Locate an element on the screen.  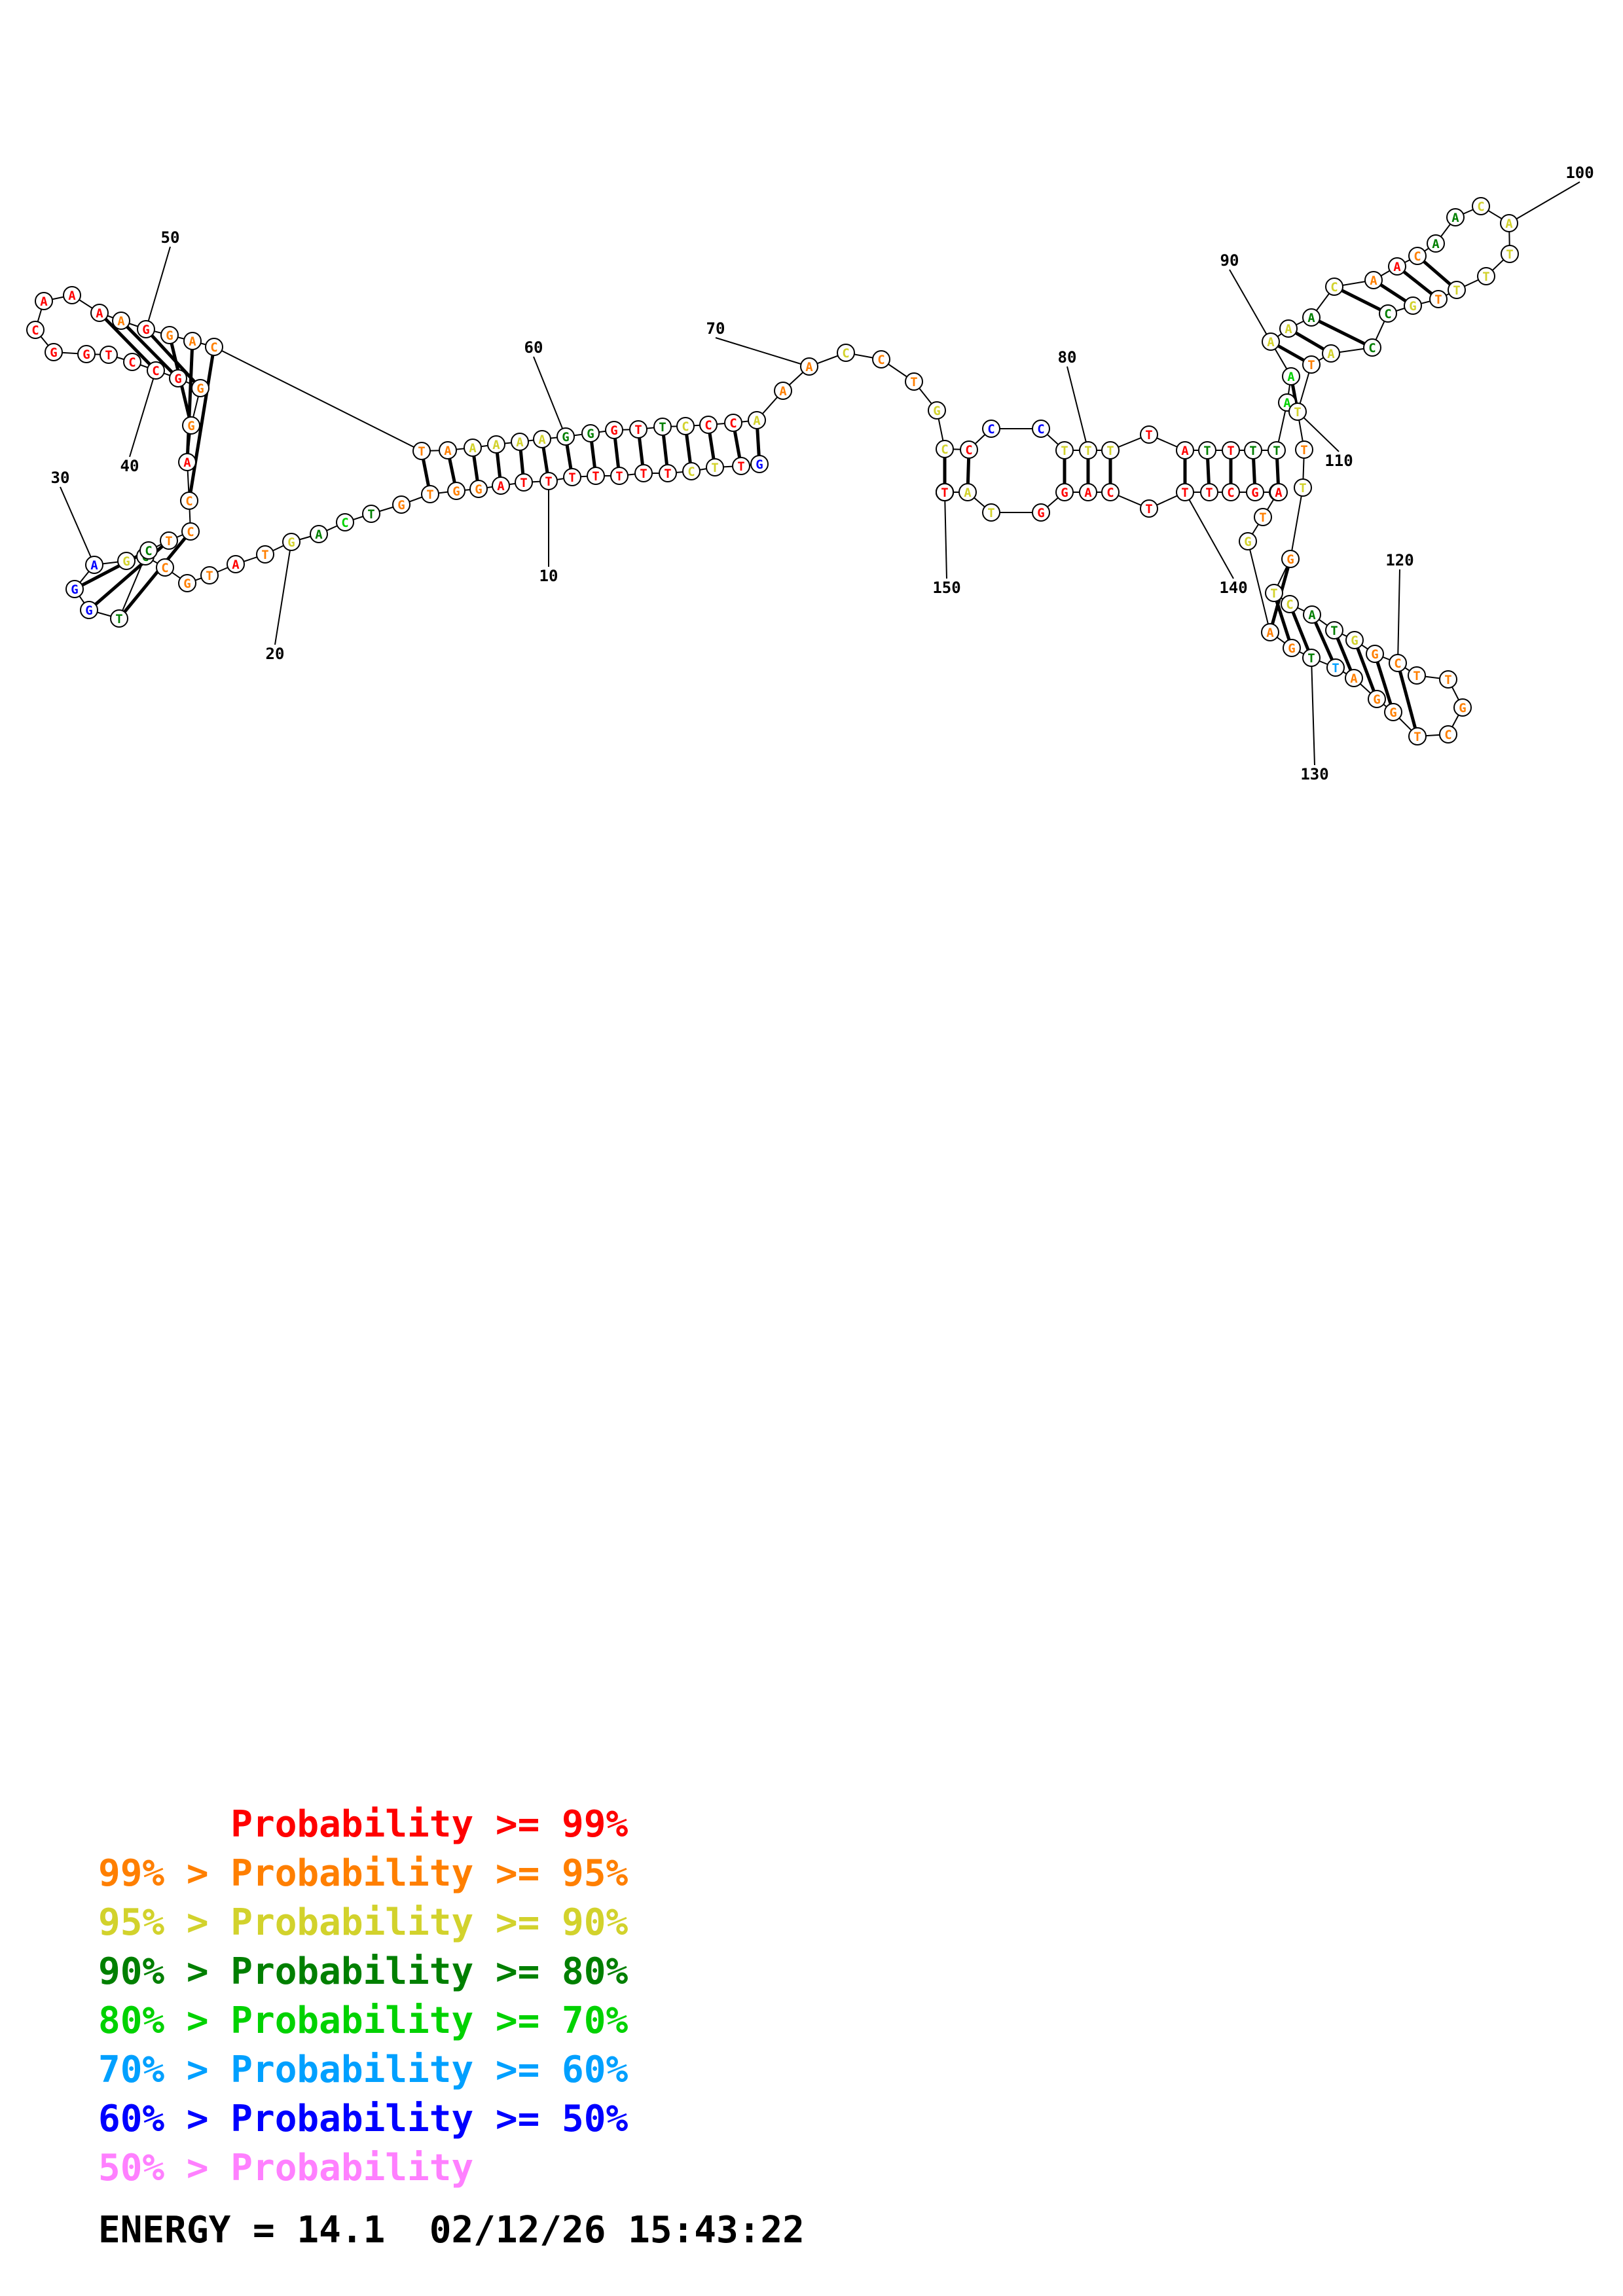
legend-line: 60% > Probability >= 50% is located at coordinates (363, 2119).